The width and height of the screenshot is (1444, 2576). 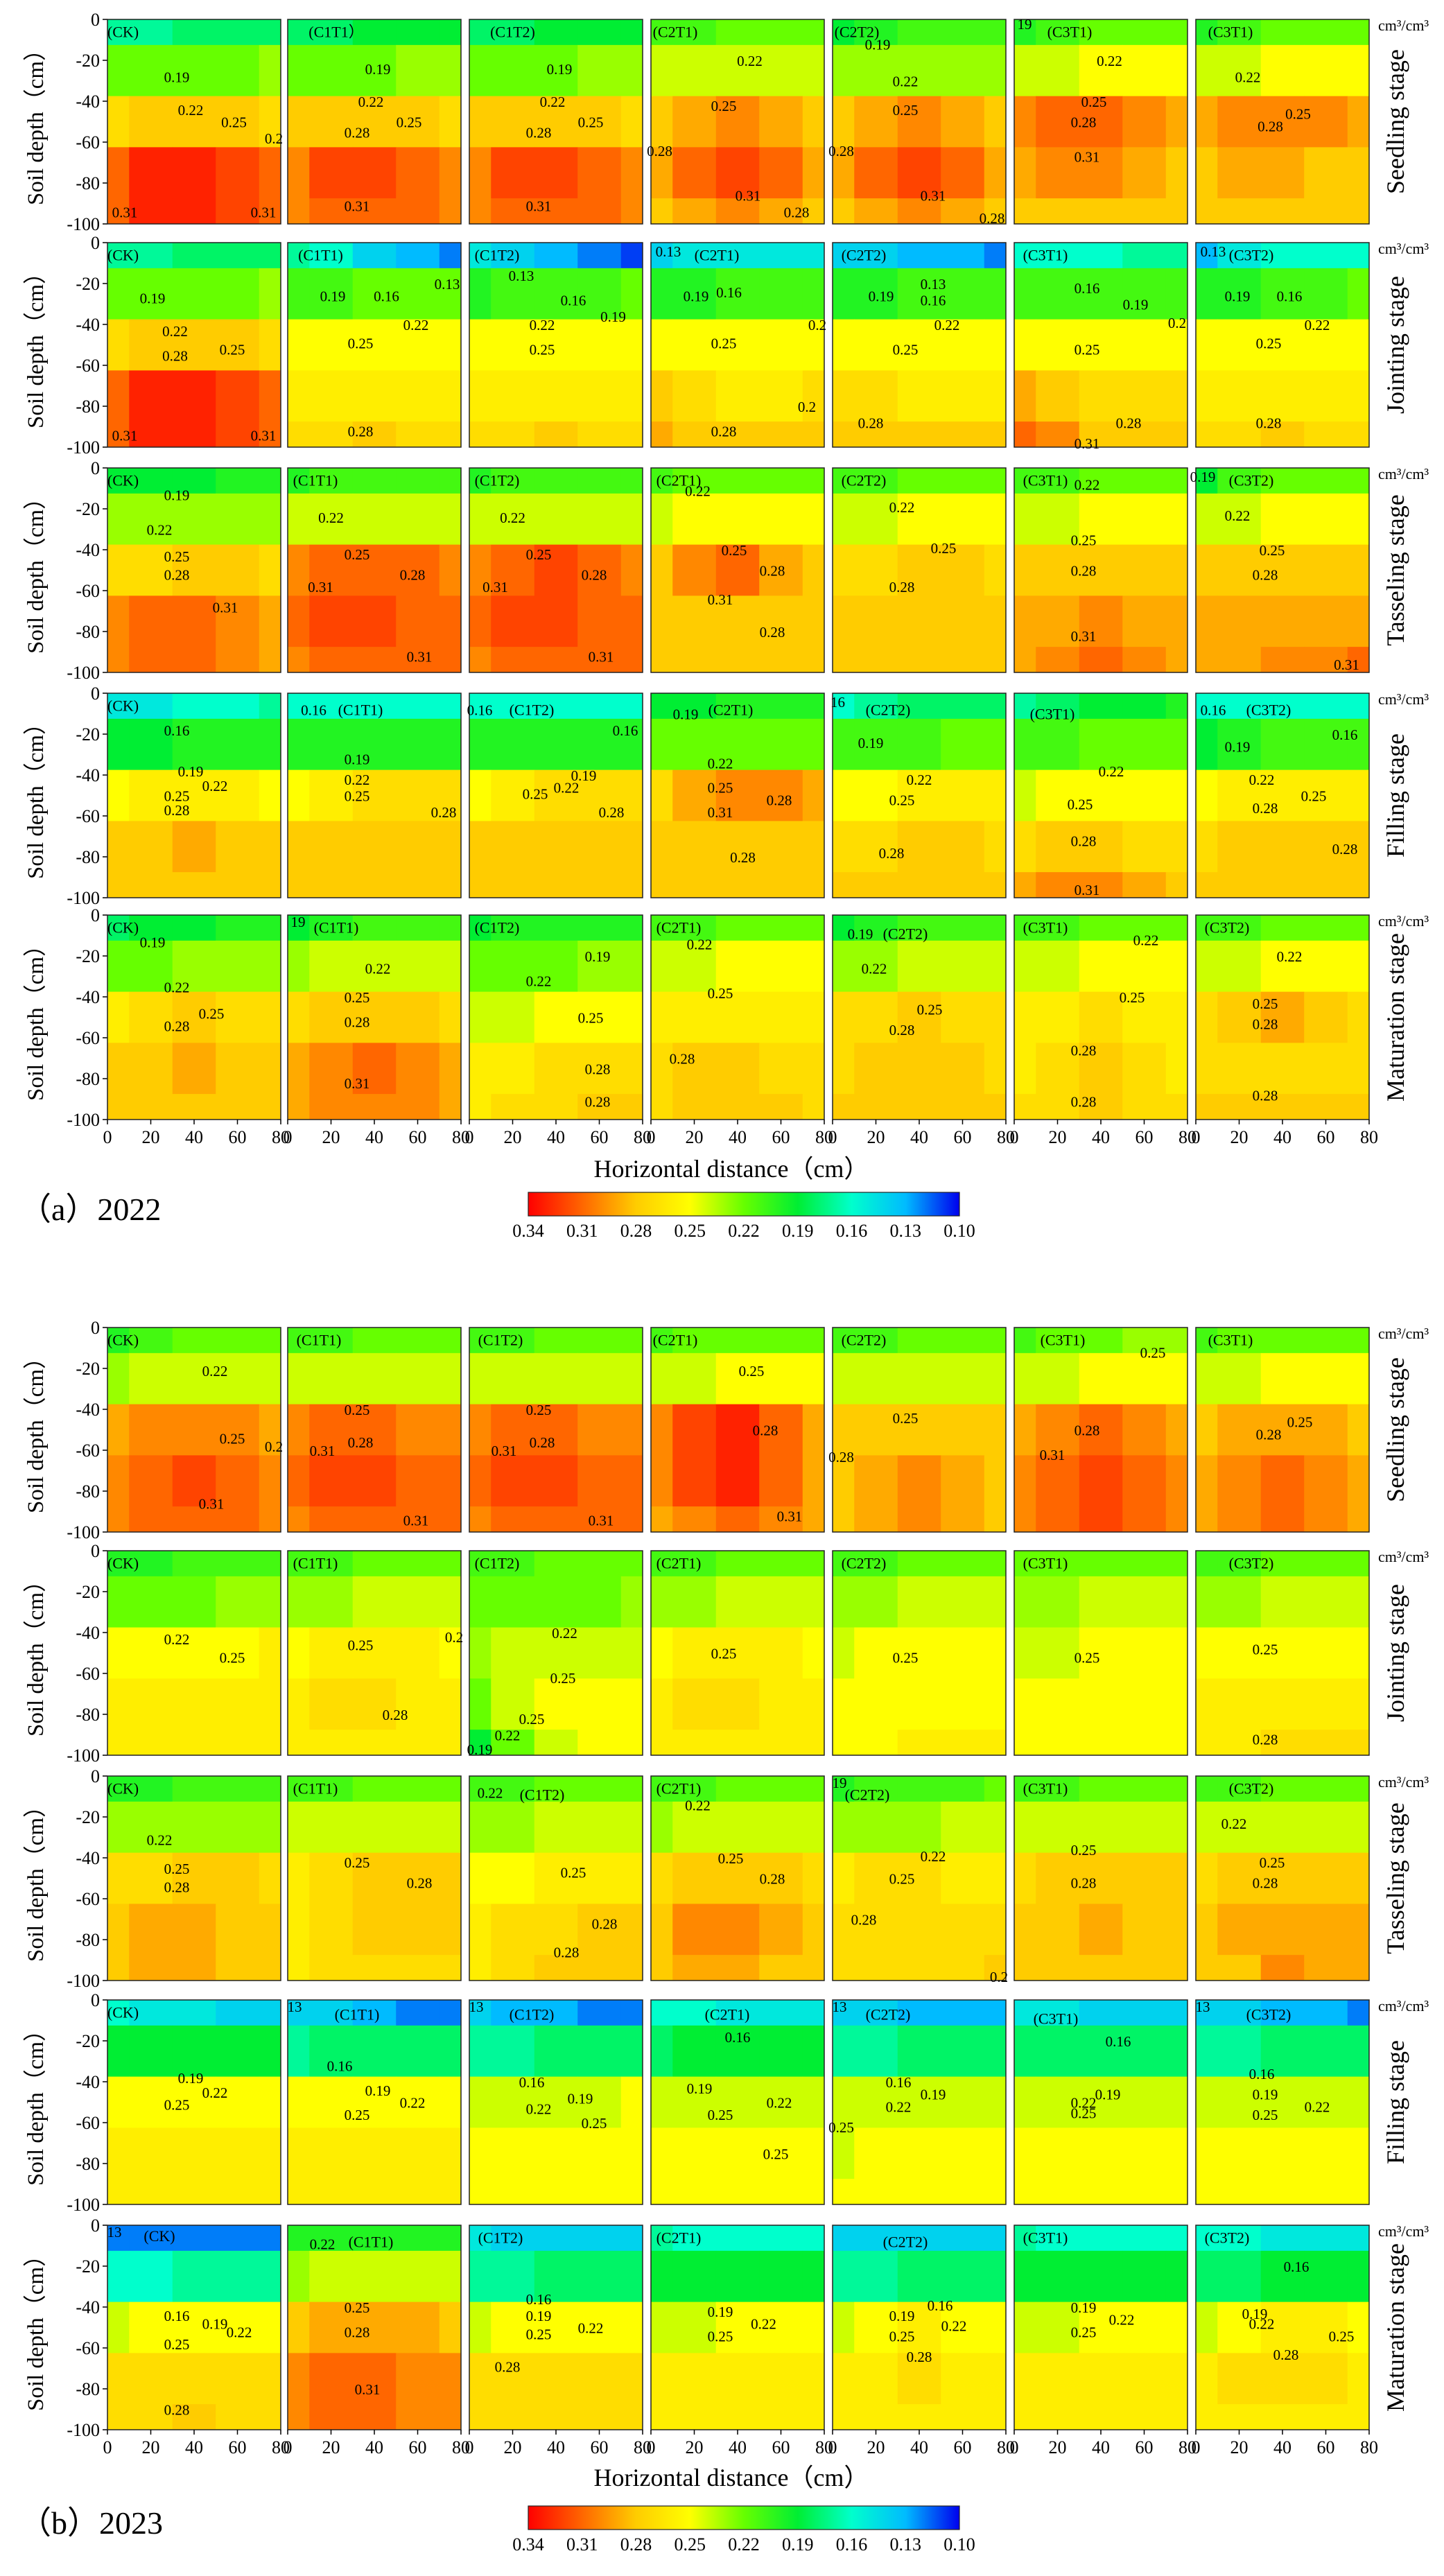 What do you see at coordinates (1282, 795) in the screenshot?
I see `panel-c3t2: 0.16 (C3T2)0.160.190.220.250.280.28` at bounding box center [1282, 795].